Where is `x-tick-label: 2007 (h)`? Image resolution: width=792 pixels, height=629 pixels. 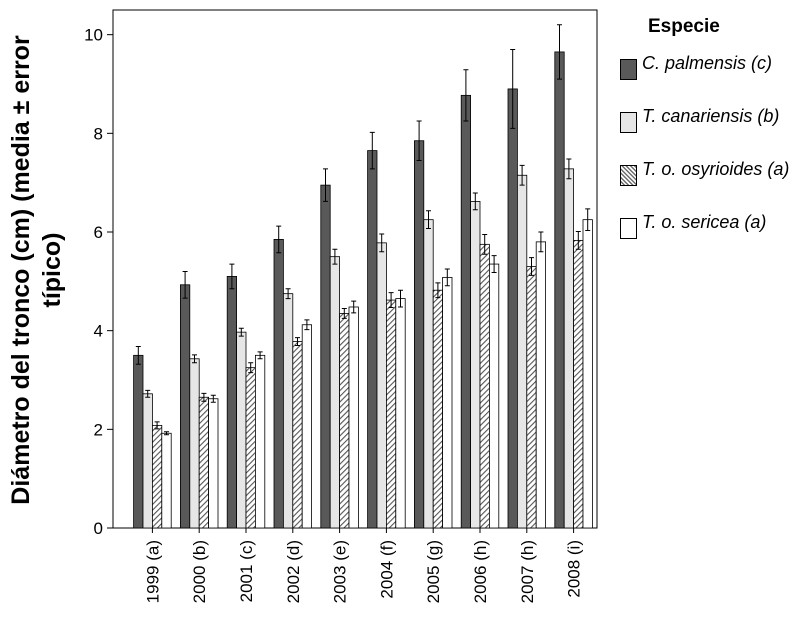
x-tick-label: 2007 (h) is located at coordinates (527, 571).